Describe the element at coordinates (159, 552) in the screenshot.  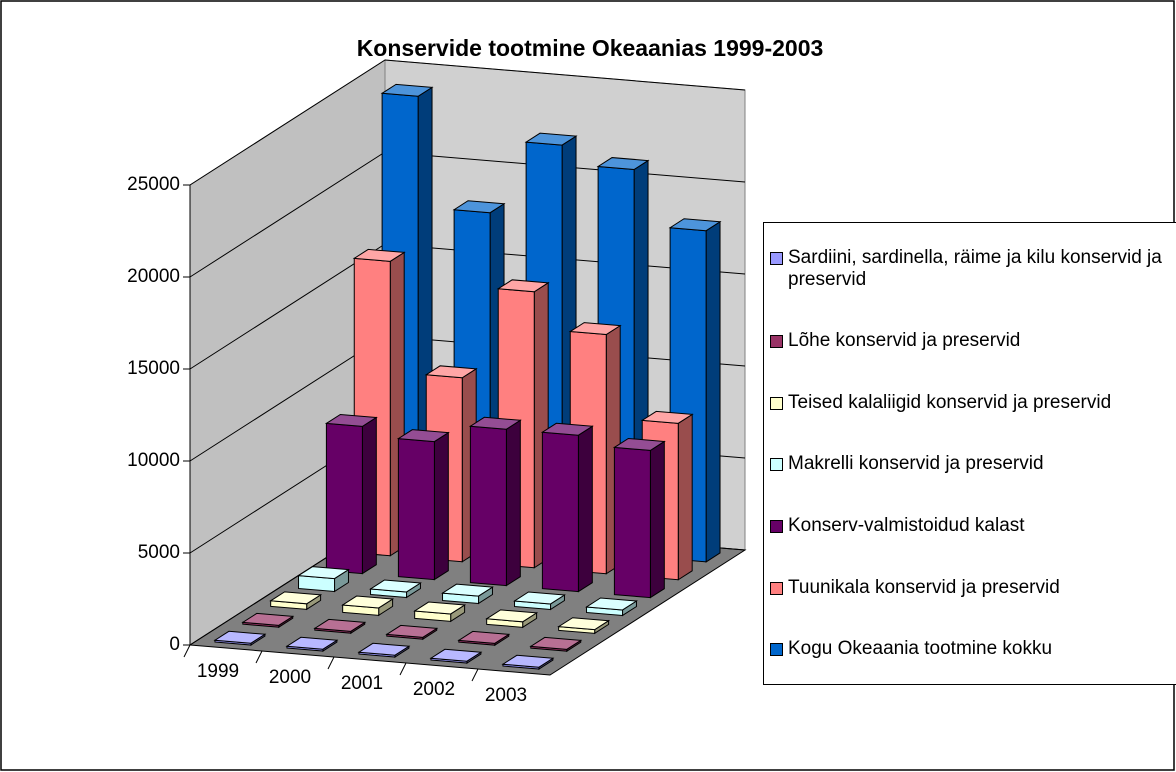
I see `y-tick-label: 5000` at that location.